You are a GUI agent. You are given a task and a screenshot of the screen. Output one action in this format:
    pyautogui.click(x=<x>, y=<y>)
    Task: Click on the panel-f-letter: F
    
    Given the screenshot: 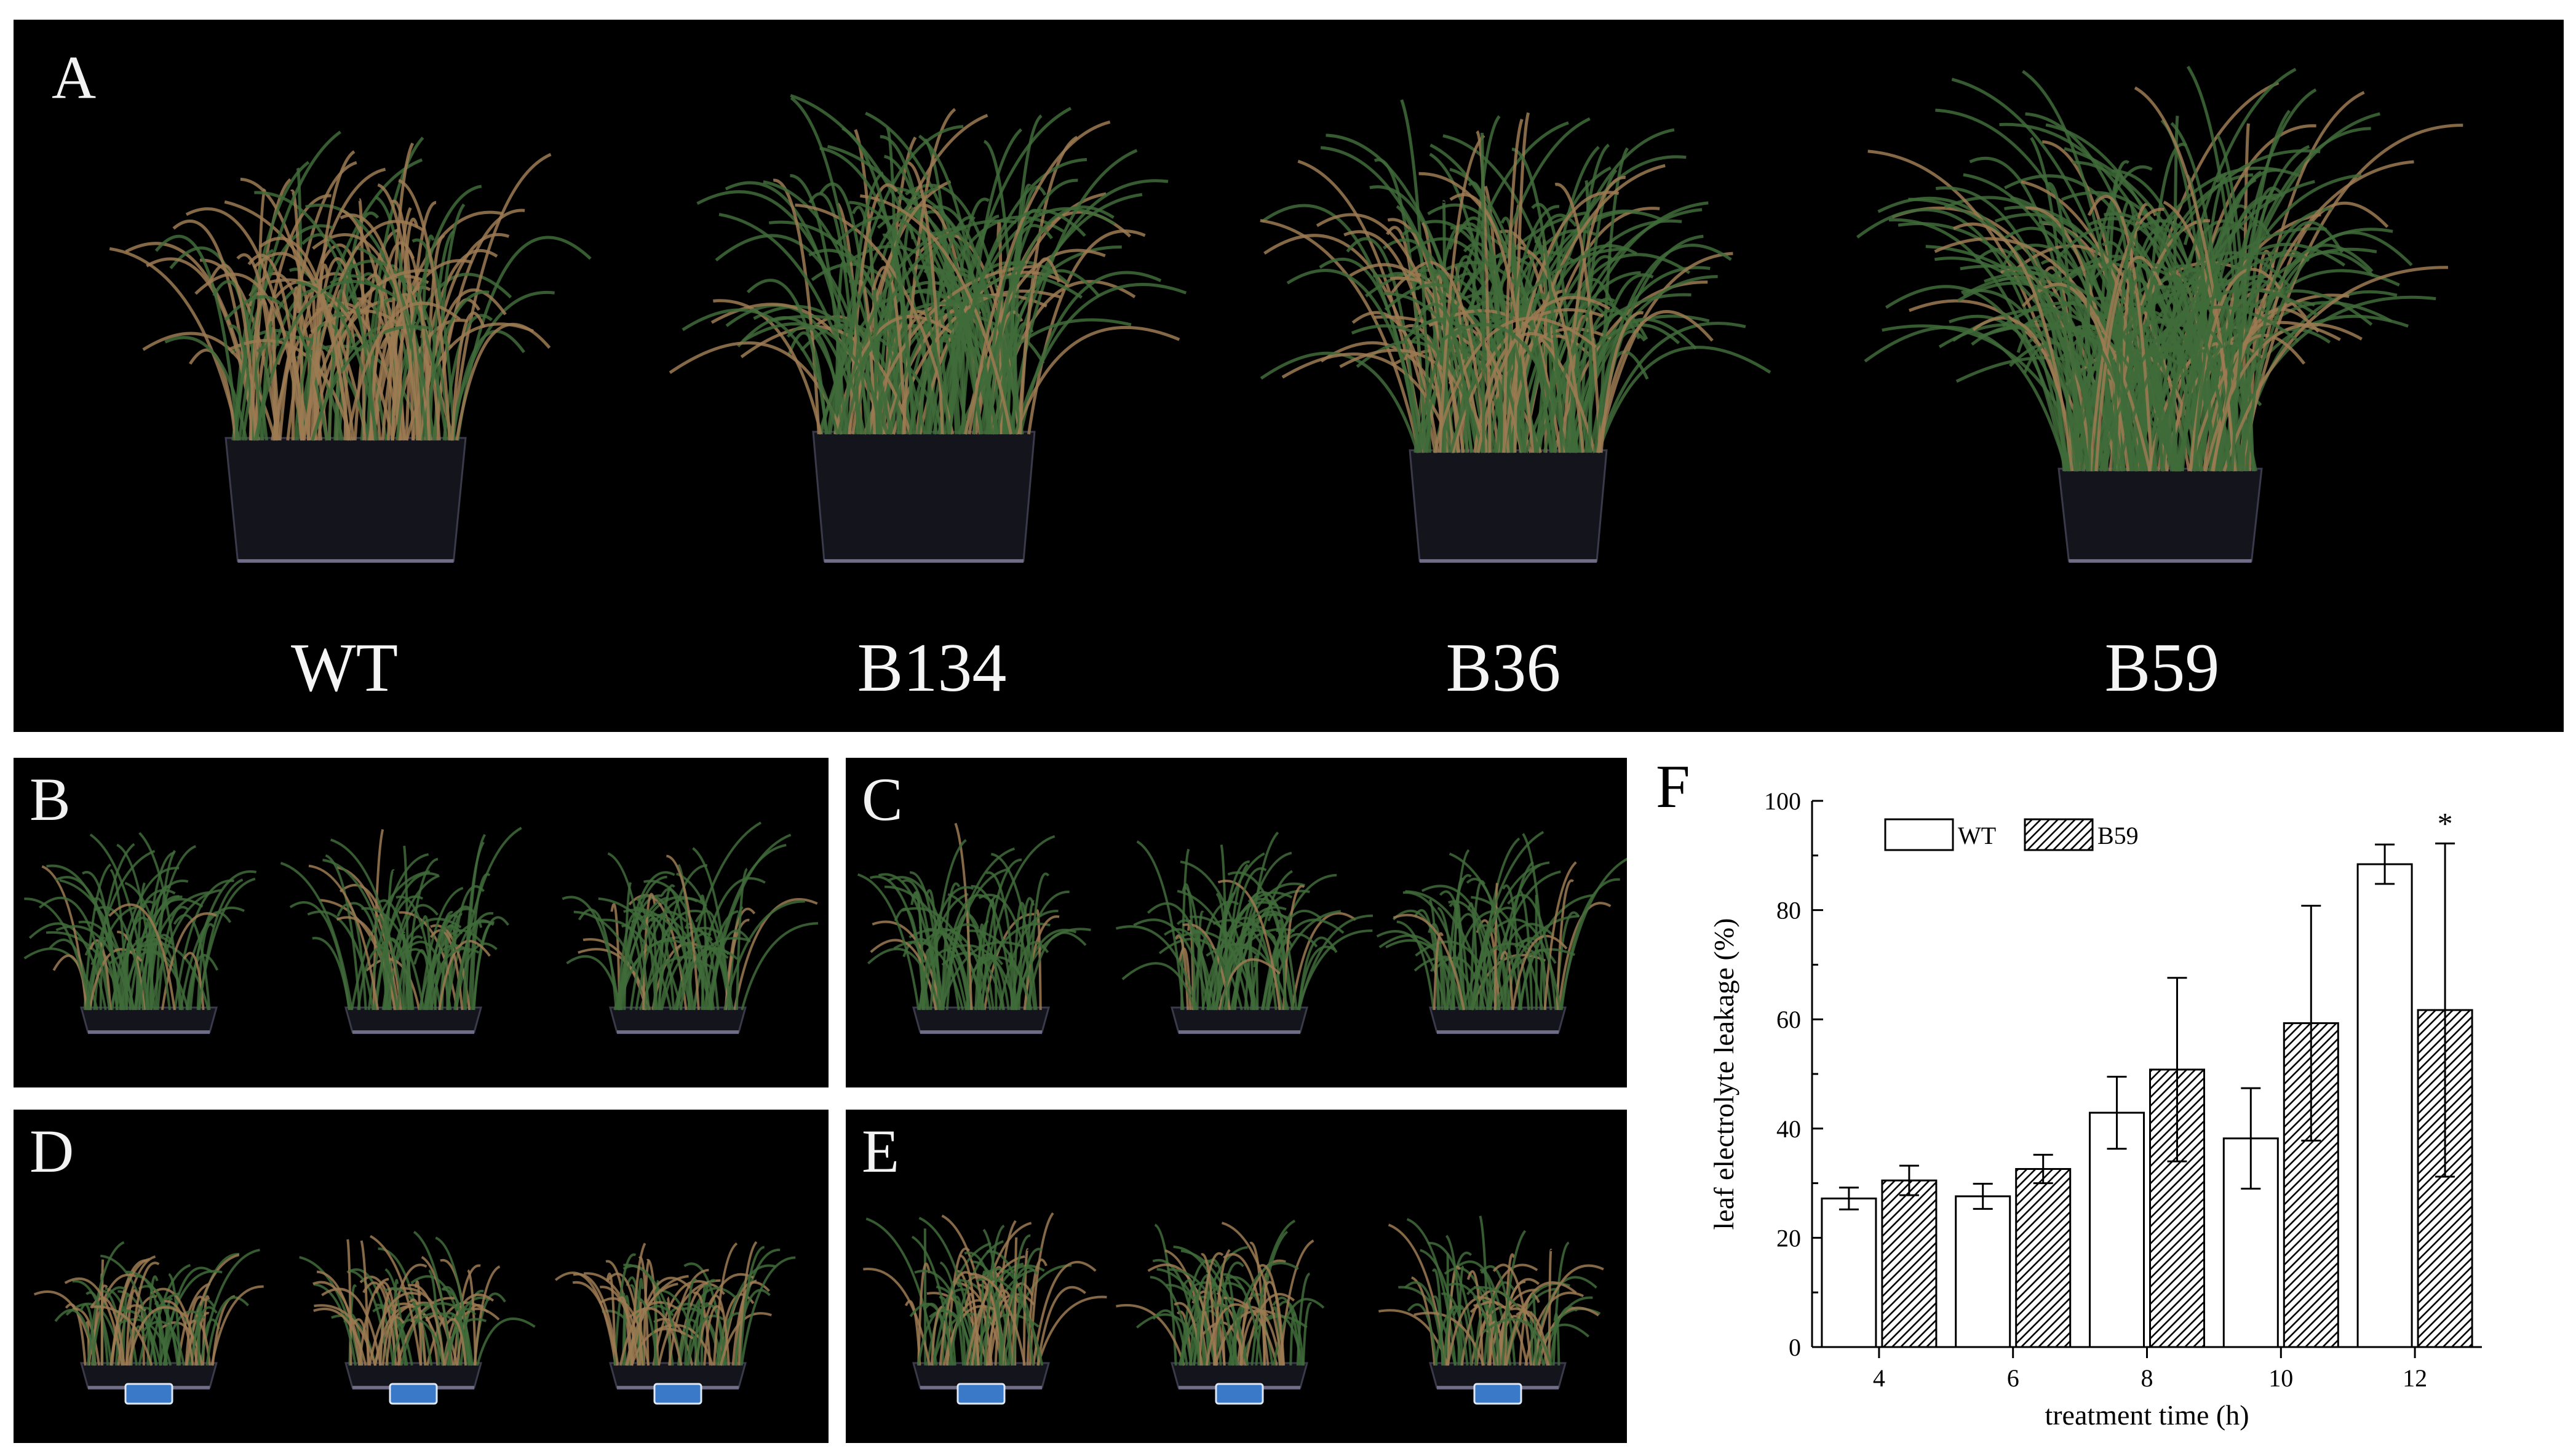 What is the action you would take?
    pyautogui.click(x=1673, y=790)
    